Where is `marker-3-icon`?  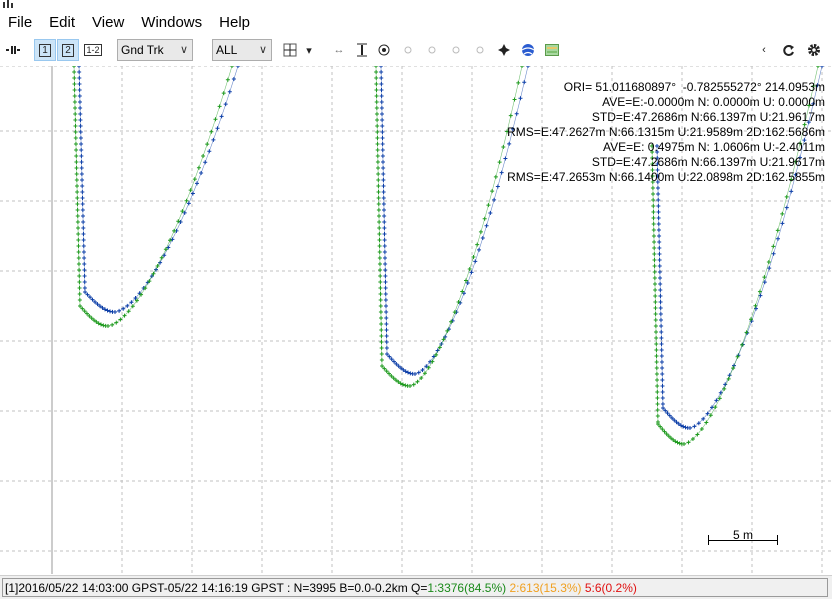 marker-3-icon is located at coordinates (456, 50).